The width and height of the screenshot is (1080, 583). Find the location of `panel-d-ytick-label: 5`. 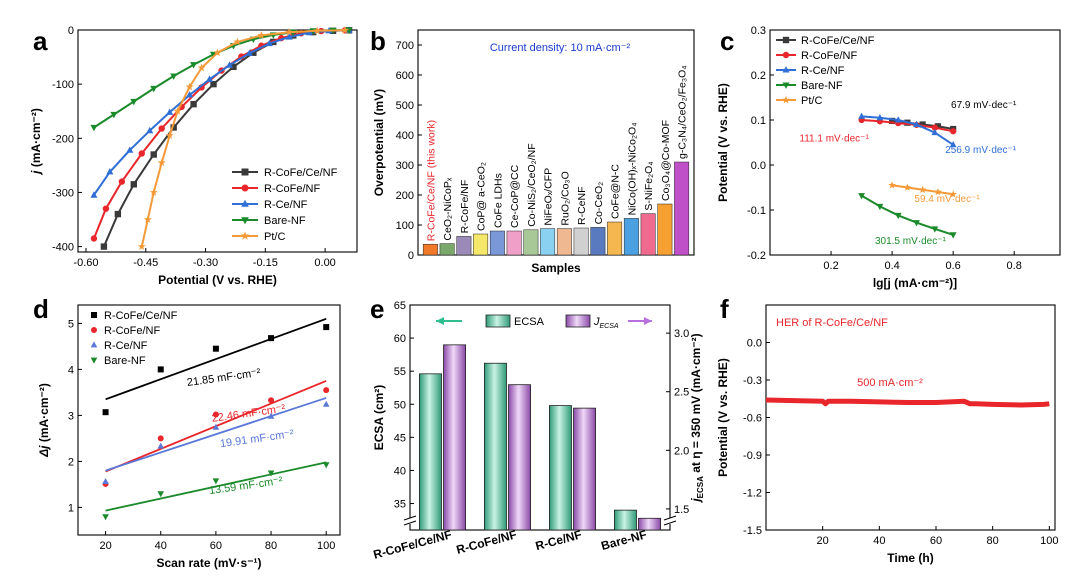

panel-d-ytick-label: 5 is located at coordinates (71, 324).